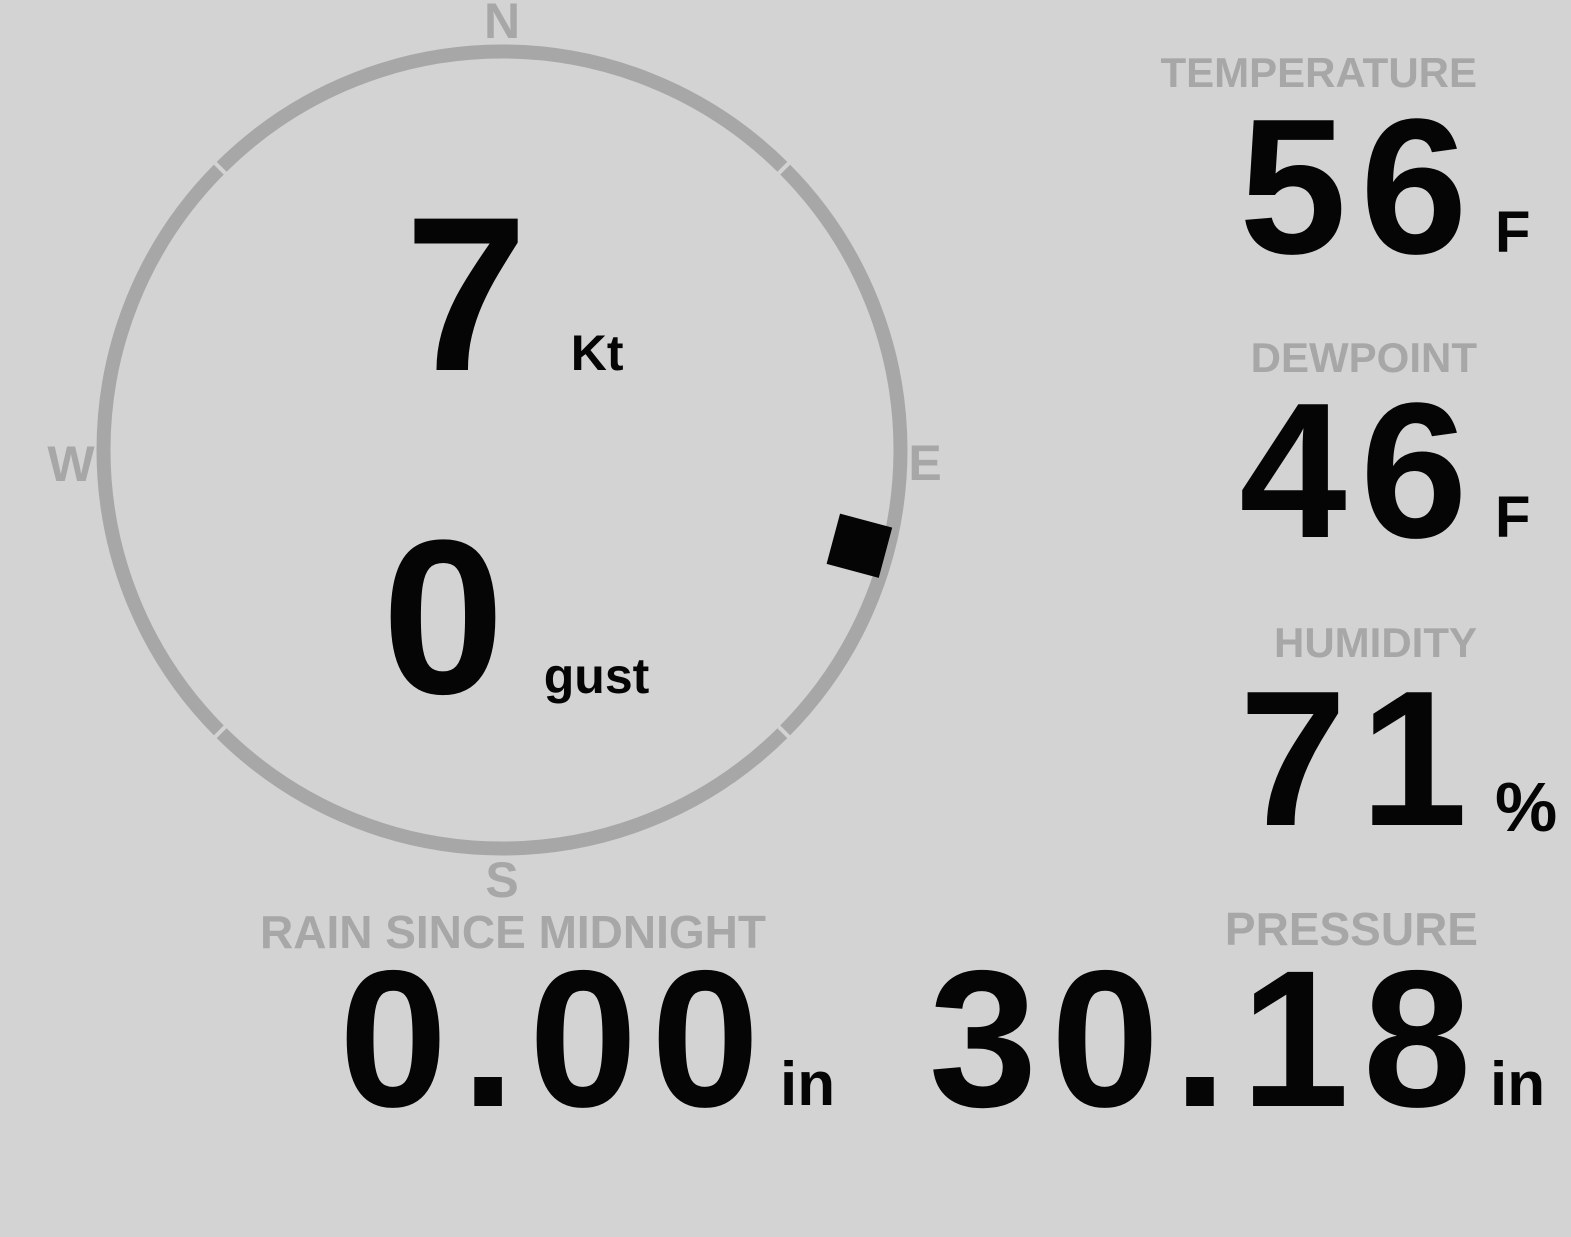 The width and height of the screenshot is (1571, 1237). I want to click on temperature-value: 56, so click(1360, 186).